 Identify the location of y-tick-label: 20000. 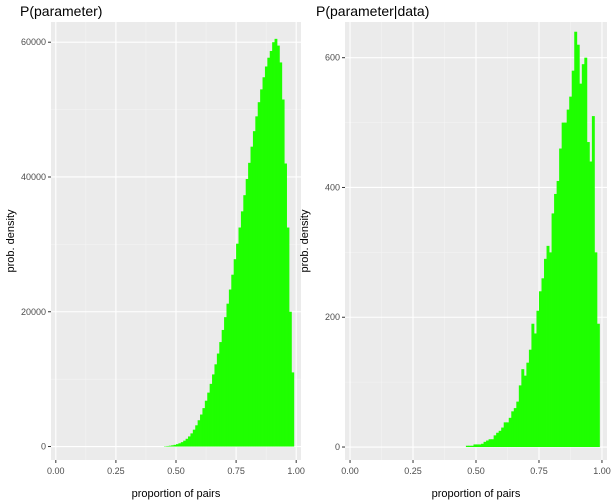
(33, 312).